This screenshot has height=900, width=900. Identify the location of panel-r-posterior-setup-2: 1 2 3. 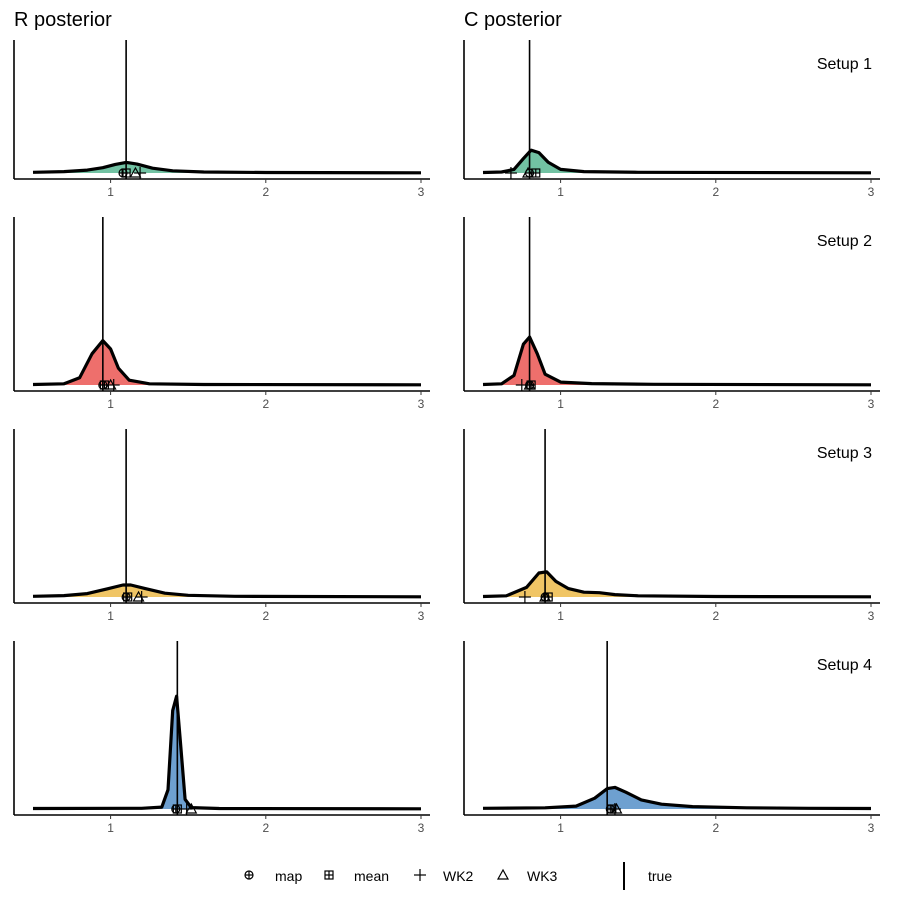
(221, 314).